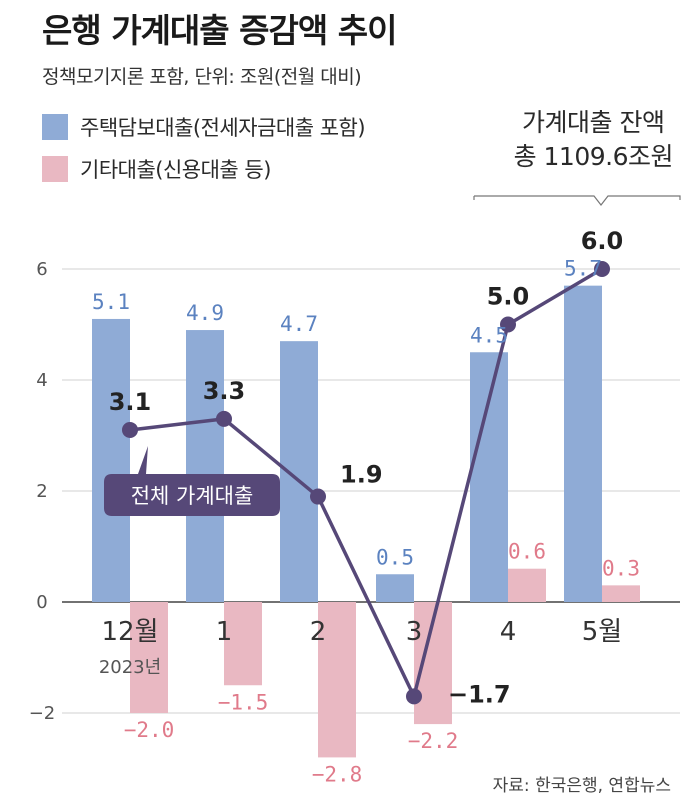 This screenshot has height=806, width=689. Describe the element at coordinates (41, 602) in the screenshot. I see `y-tick-label: 0` at that location.